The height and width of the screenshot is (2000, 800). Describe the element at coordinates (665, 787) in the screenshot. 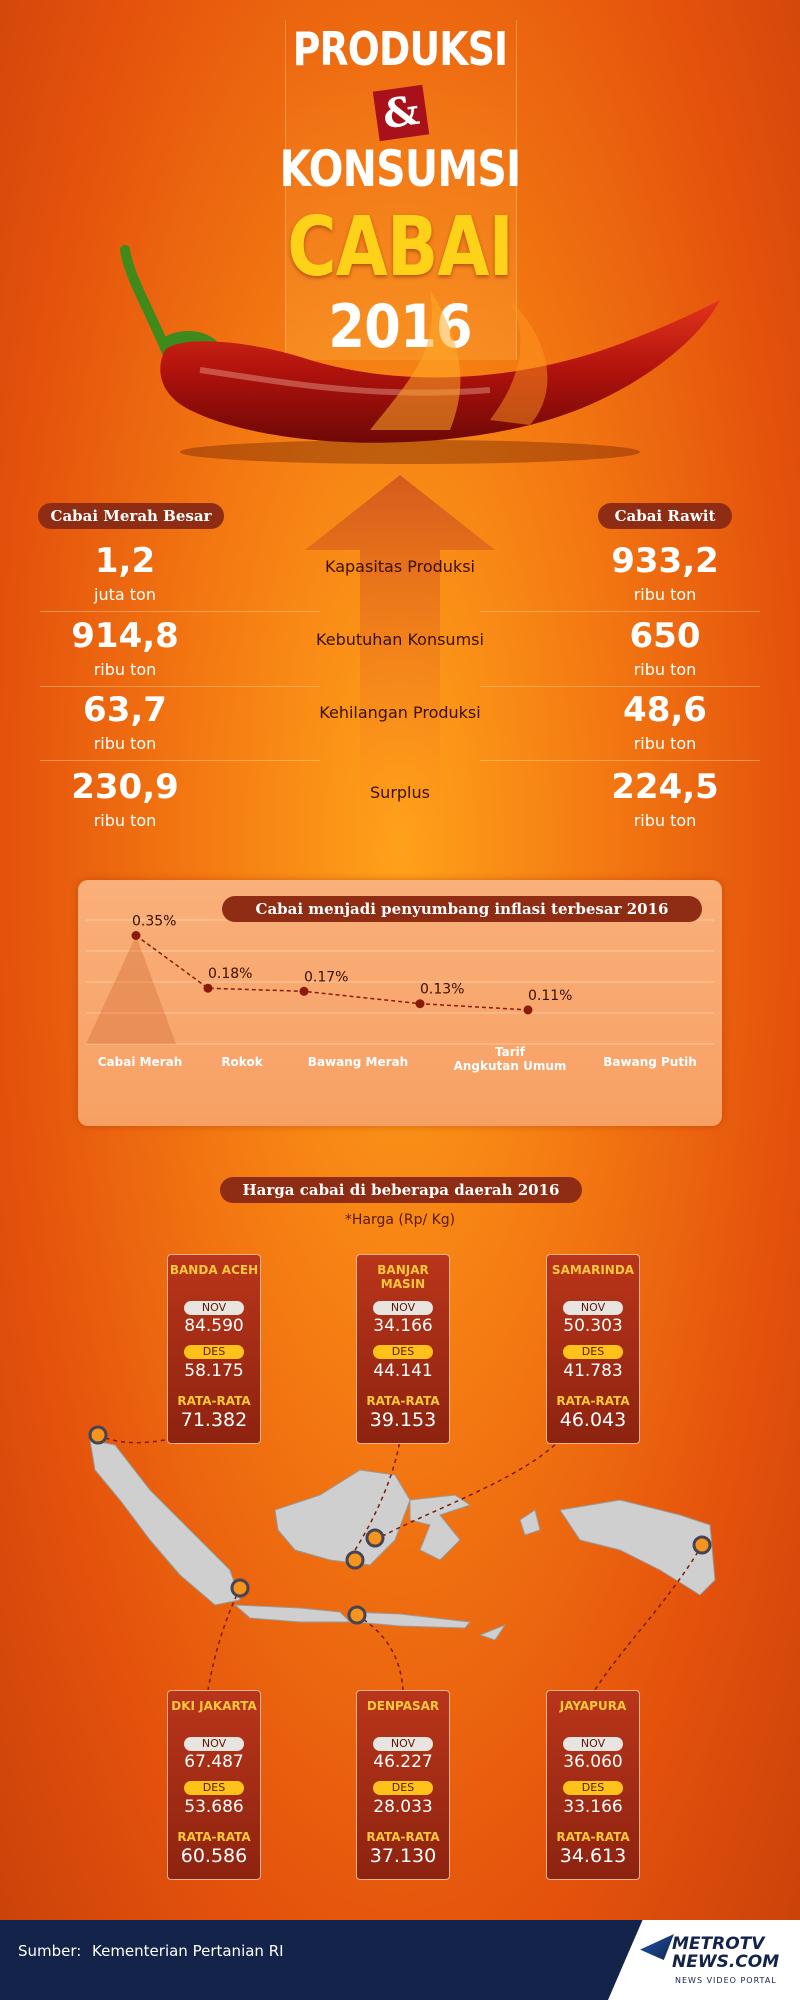

I see `right-value-row4: 224,5` at that location.